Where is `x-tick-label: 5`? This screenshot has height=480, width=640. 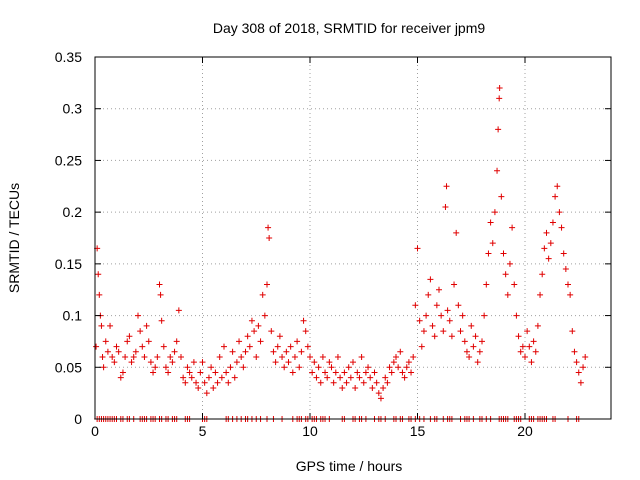
x-tick-label: 5 is located at coordinates (203, 431).